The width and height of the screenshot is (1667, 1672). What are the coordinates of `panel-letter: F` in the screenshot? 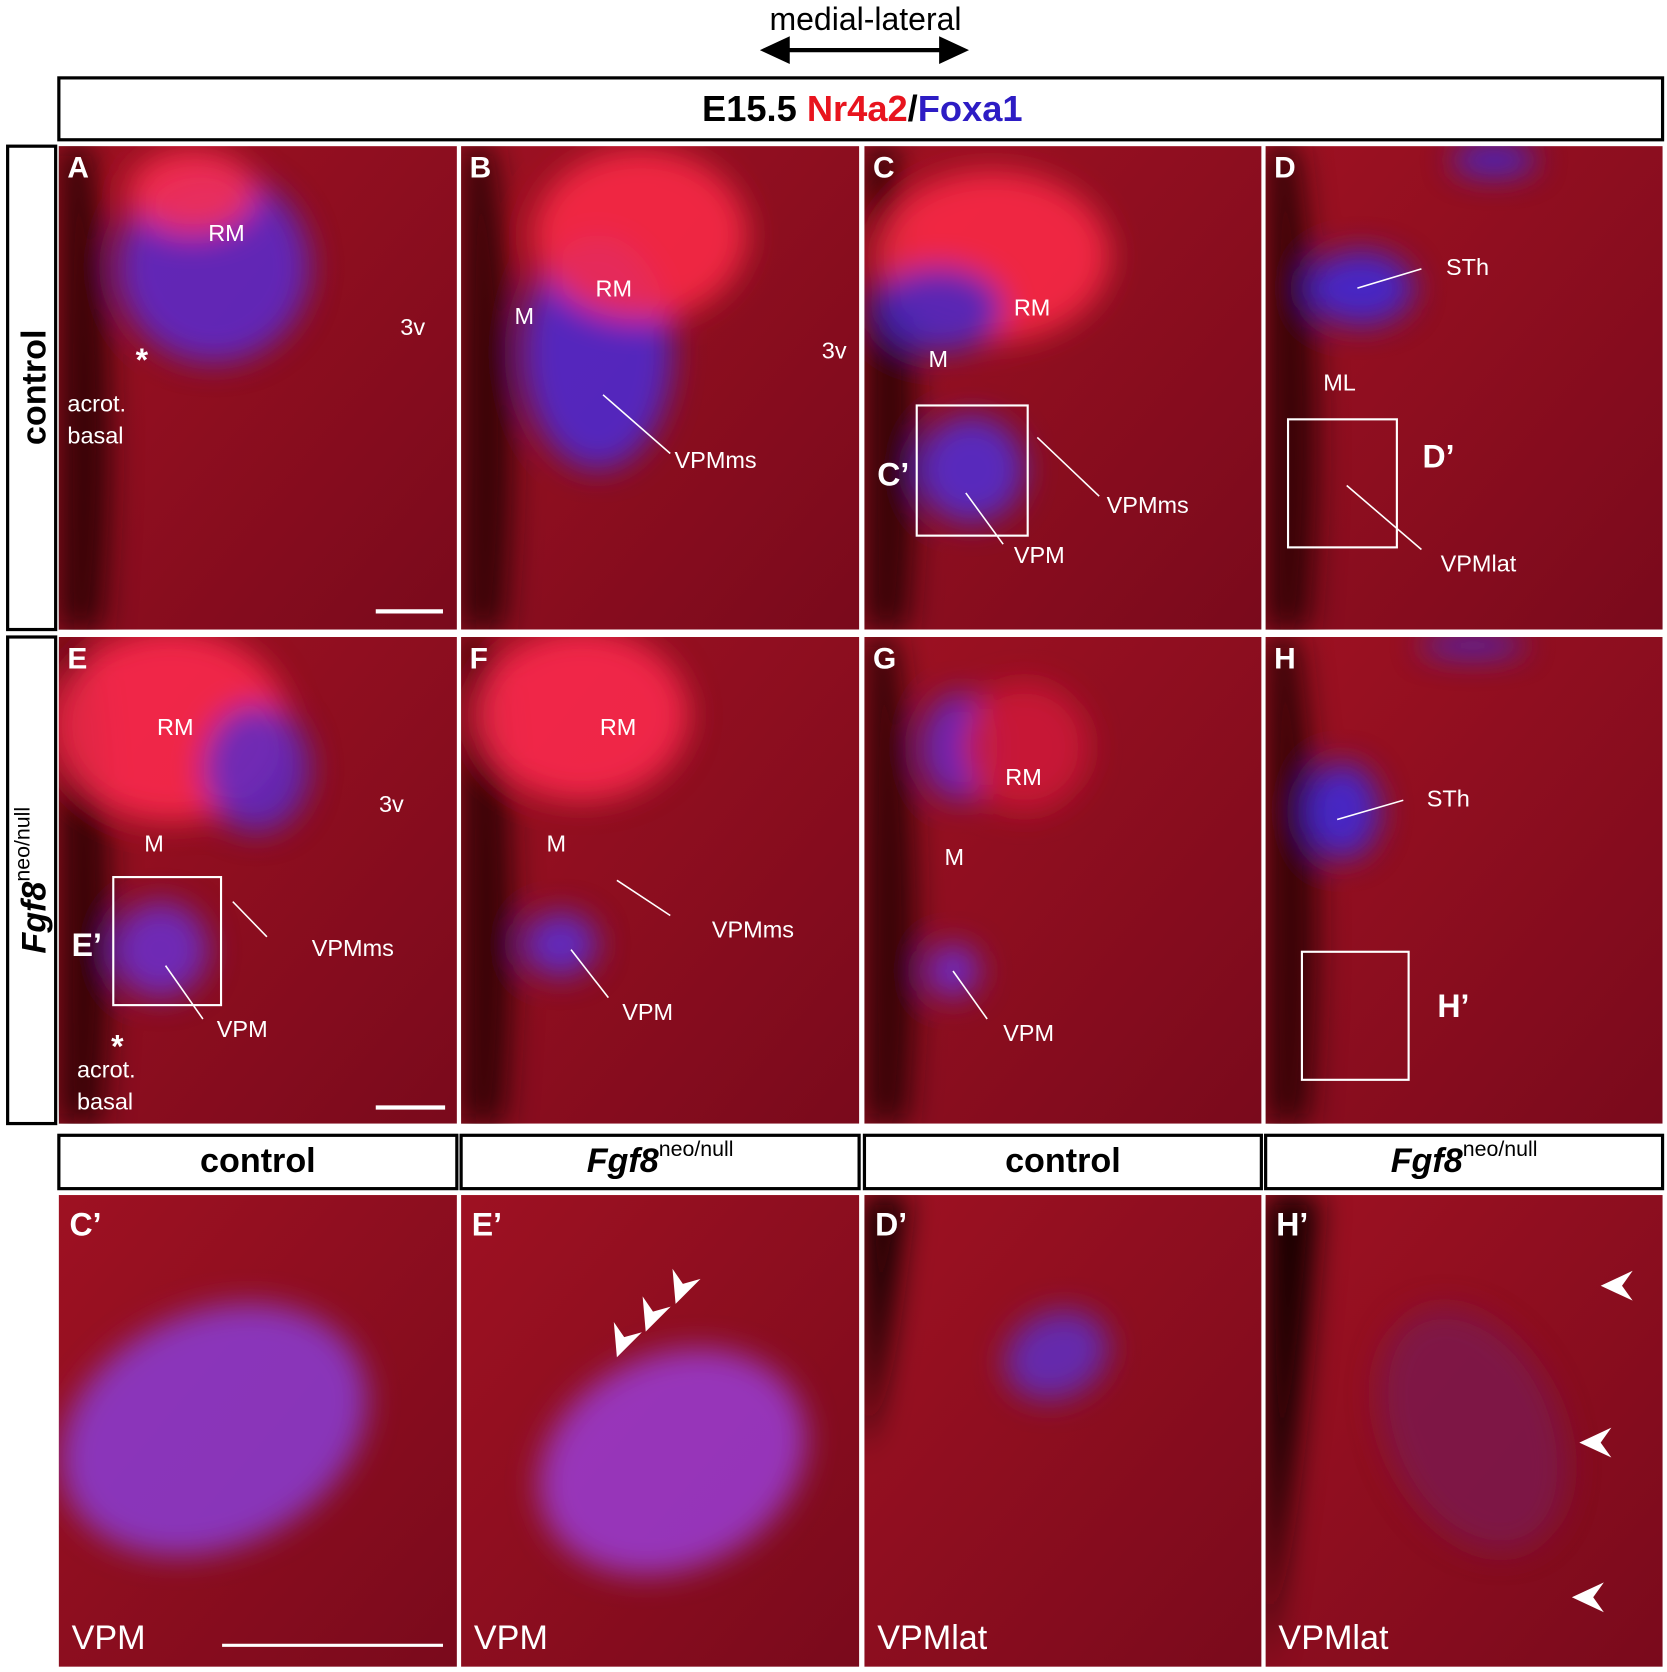 It's located at (479, 658).